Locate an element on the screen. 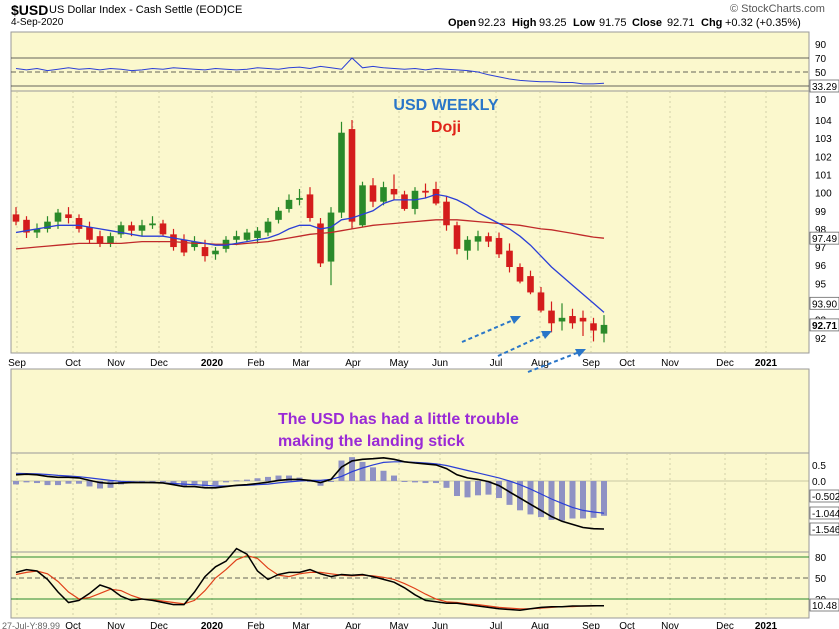 The image size is (839, 629). ma-fast-line is located at coordinates (310, 253).